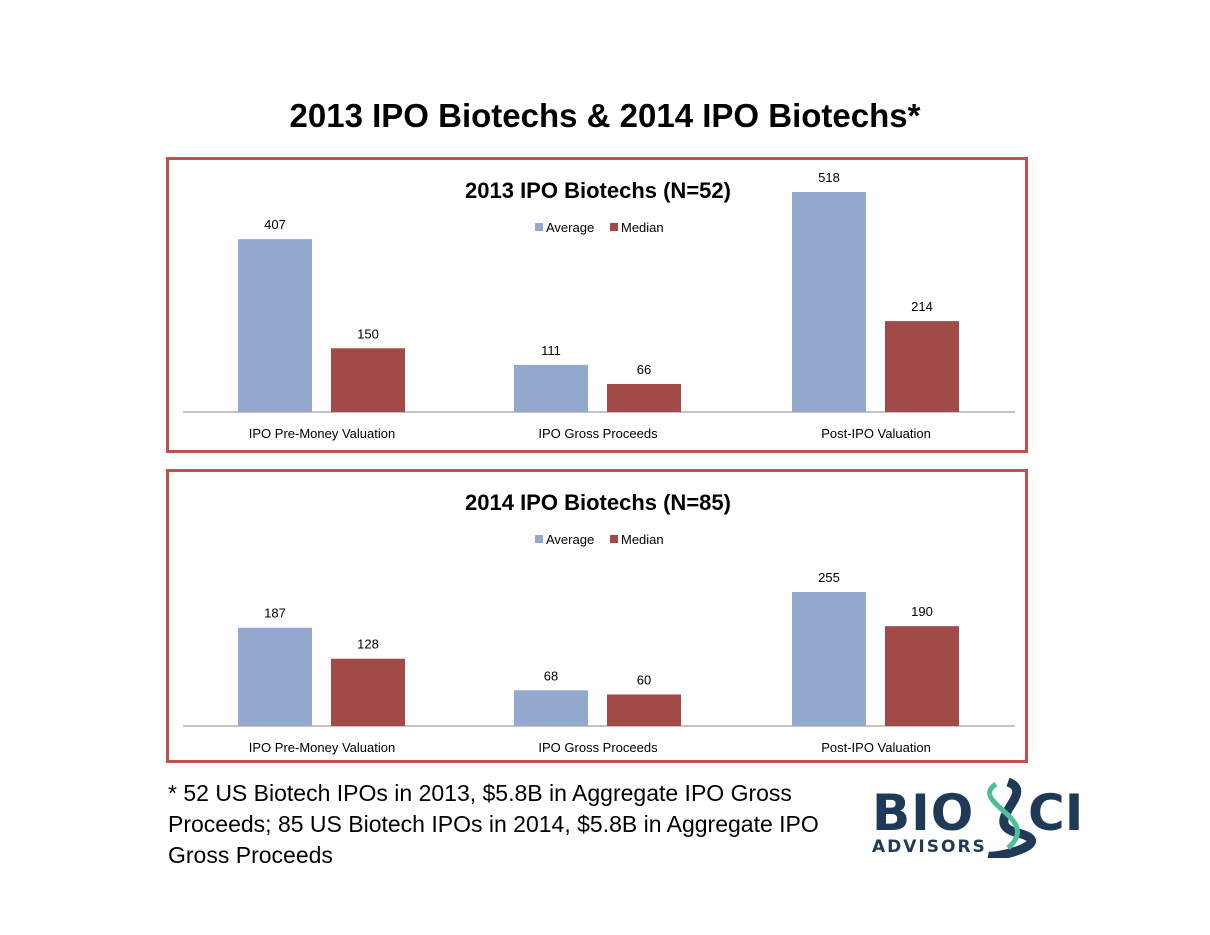  What do you see at coordinates (922, 611) in the screenshot?
I see `data-label: 190` at bounding box center [922, 611].